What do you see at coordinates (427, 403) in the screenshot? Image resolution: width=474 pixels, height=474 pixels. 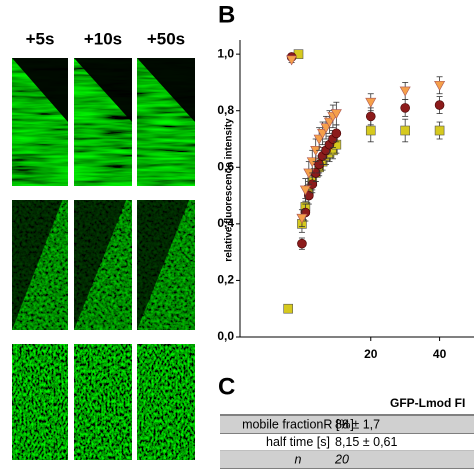 I see `table-header: GFP-Lmod FI` at bounding box center [427, 403].